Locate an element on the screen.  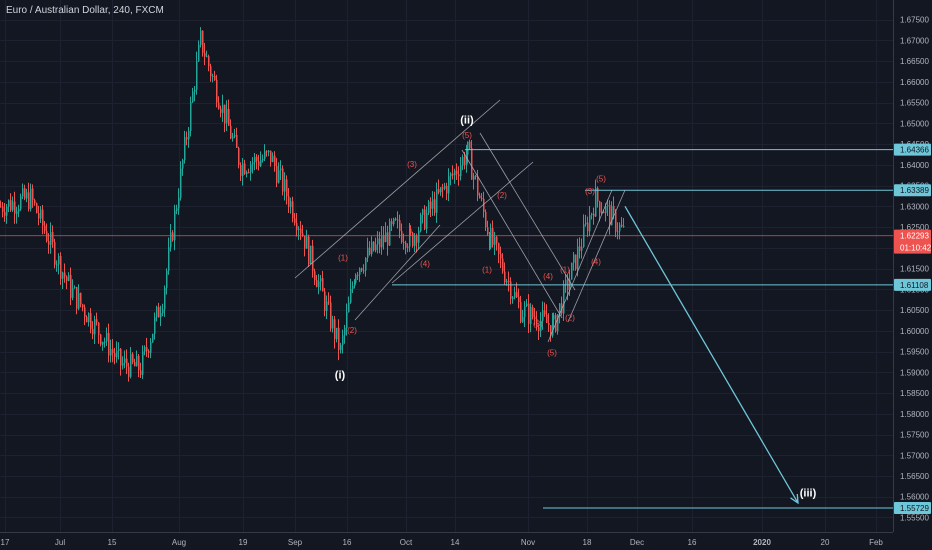
time-tick-label: 2020 is located at coordinates (762, 542).